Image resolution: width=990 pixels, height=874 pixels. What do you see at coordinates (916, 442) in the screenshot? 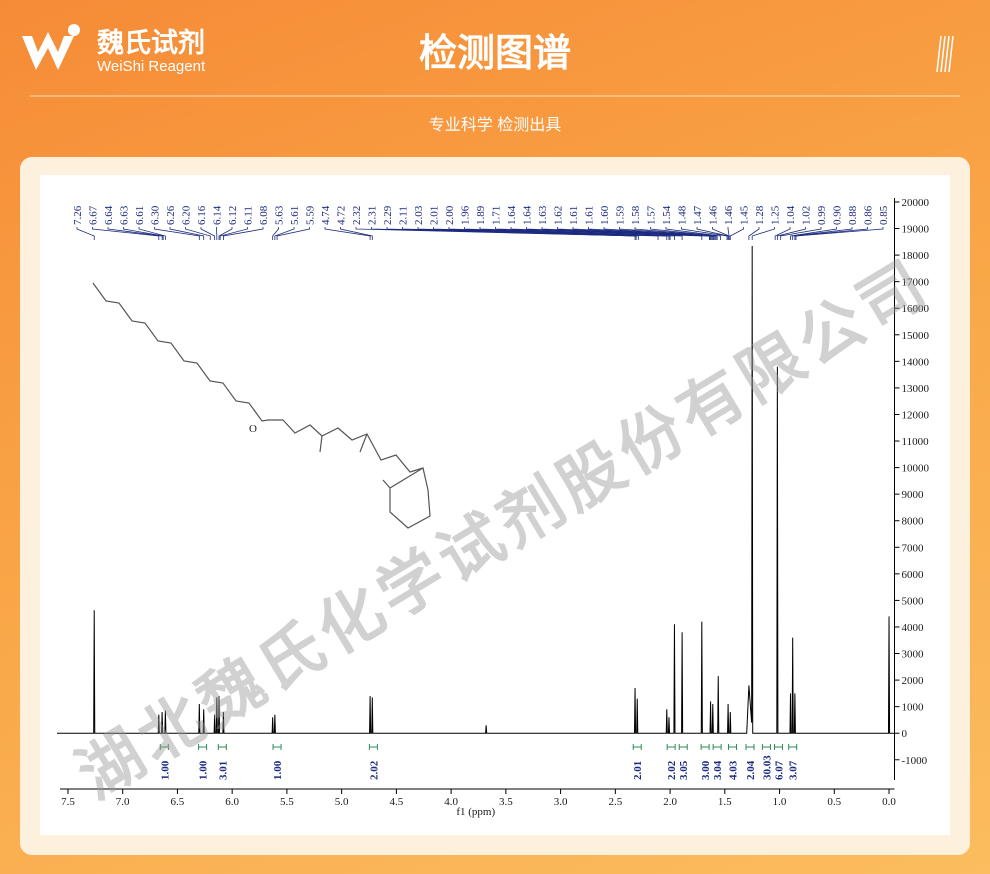
I see `y-tick-label: 11000` at bounding box center [916, 442].